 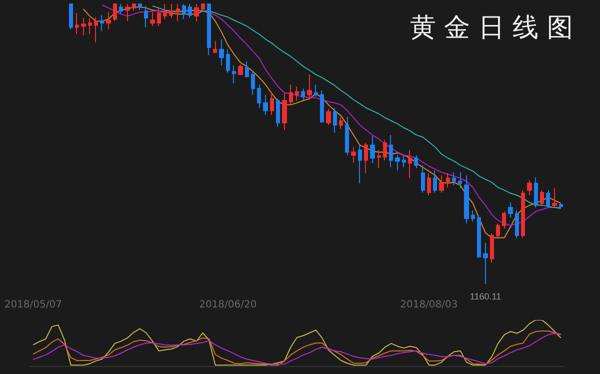 I want to click on x-tick-label: 2018/06/20, so click(x=228, y=305).